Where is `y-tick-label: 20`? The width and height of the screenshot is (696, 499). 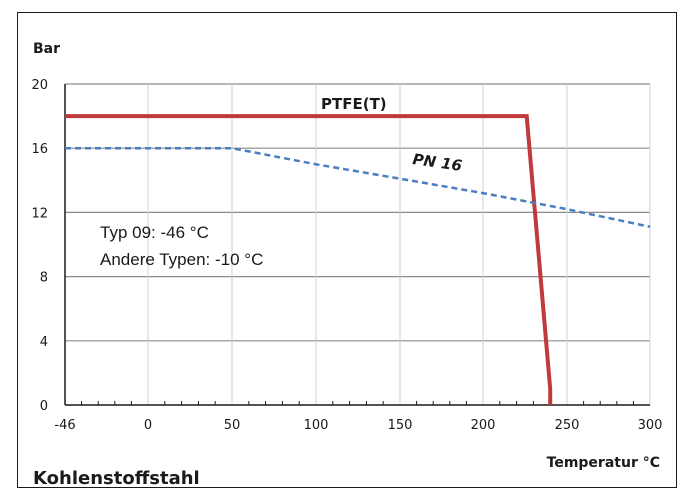 y-tick-label: 20 is located at coordinates (39, 85).